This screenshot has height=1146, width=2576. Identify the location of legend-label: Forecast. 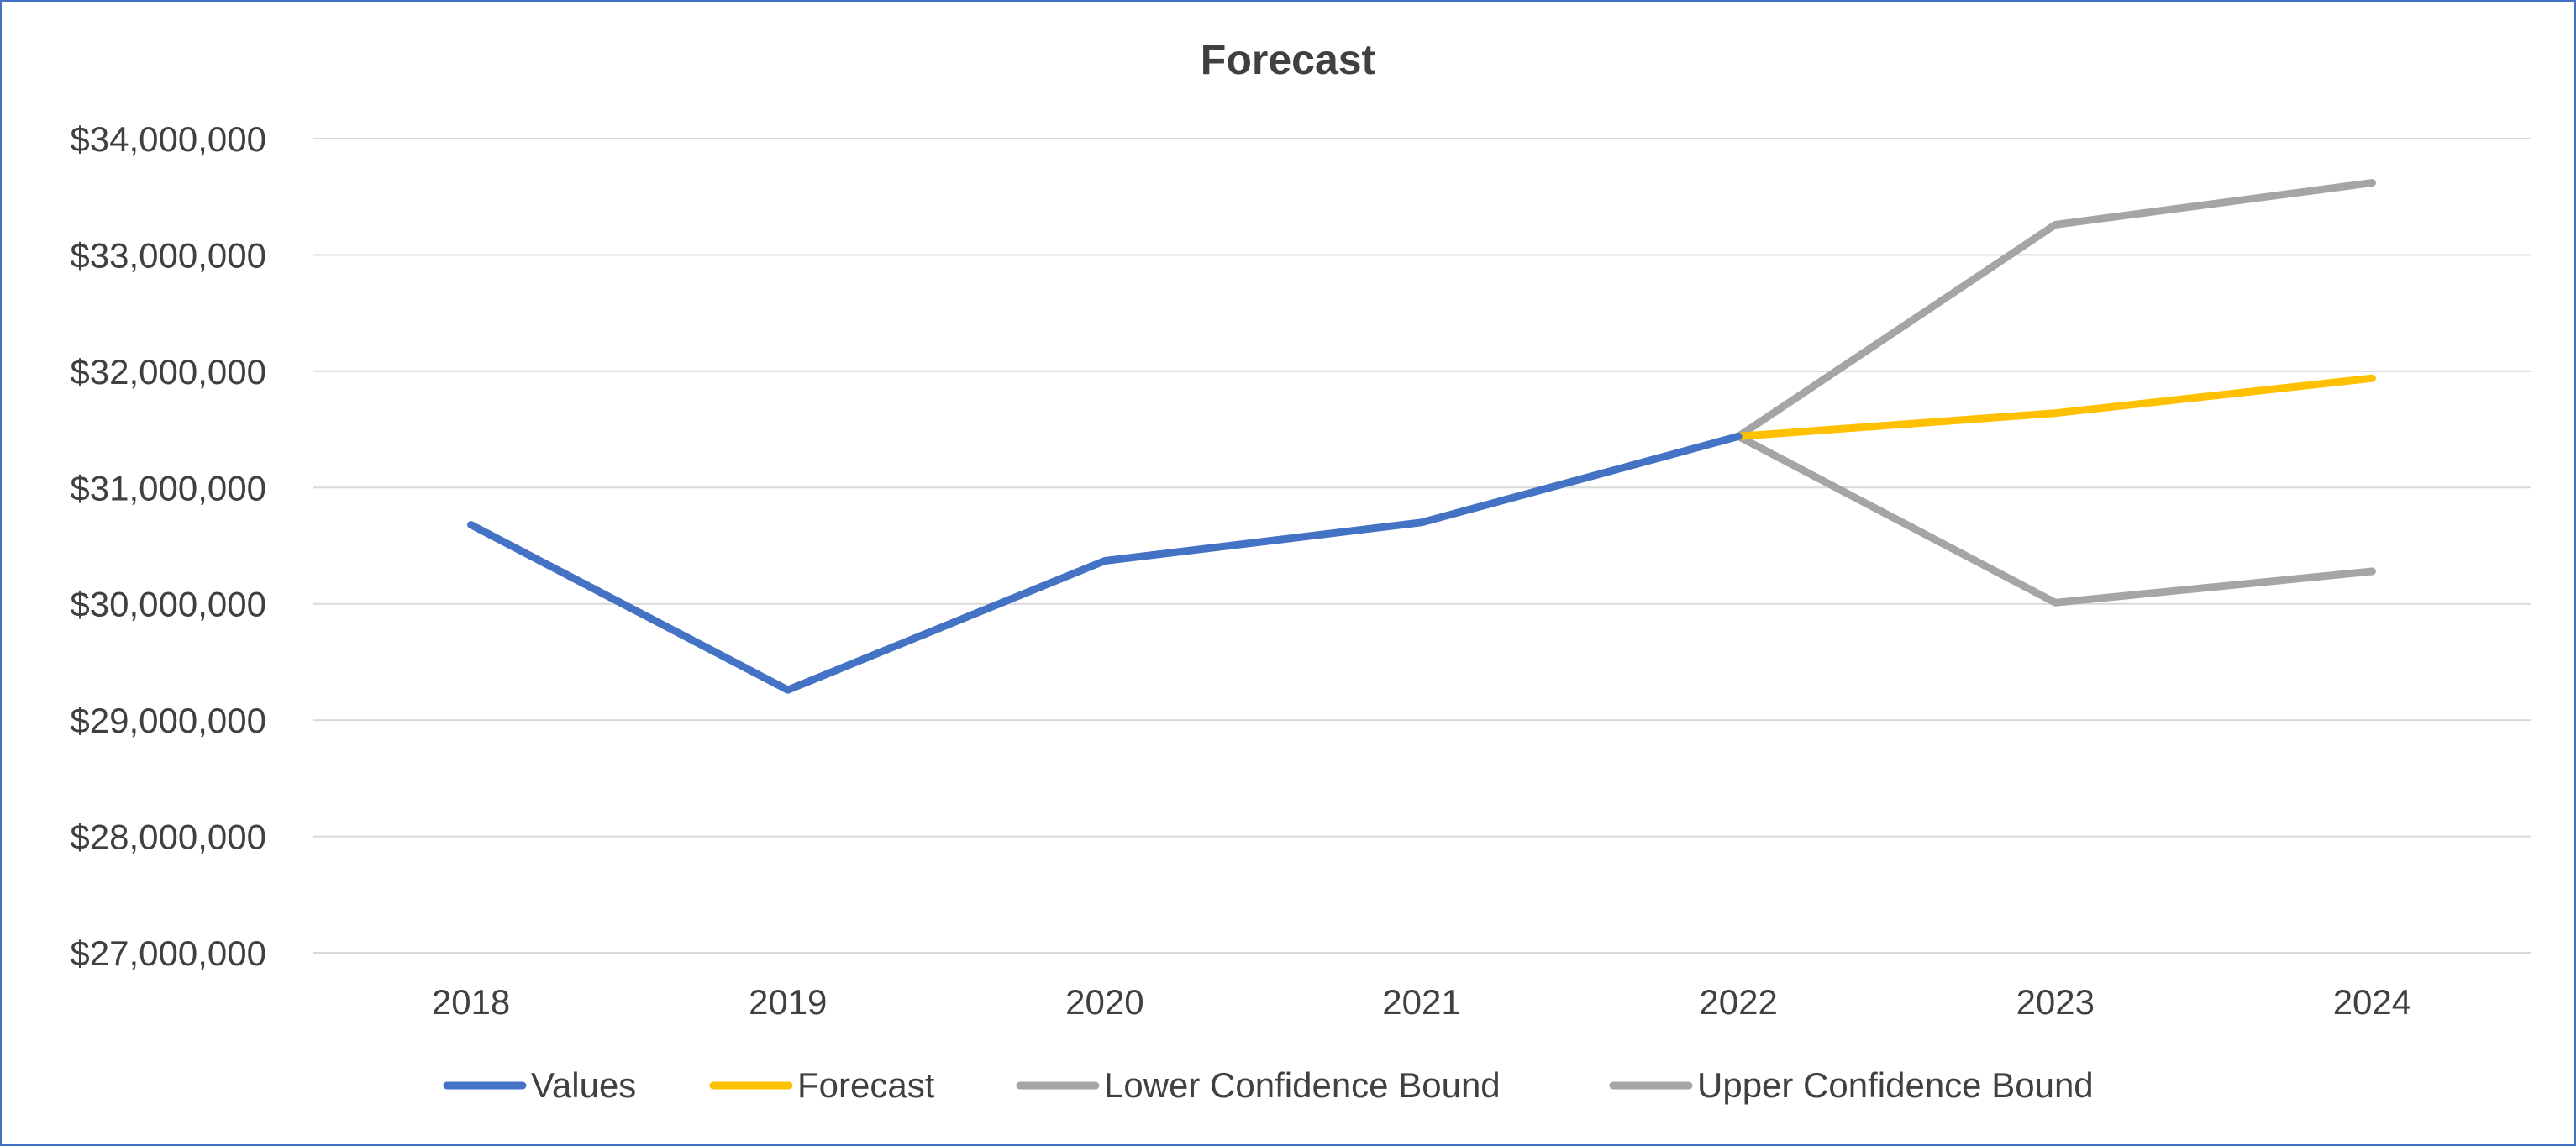
(866, 1085).